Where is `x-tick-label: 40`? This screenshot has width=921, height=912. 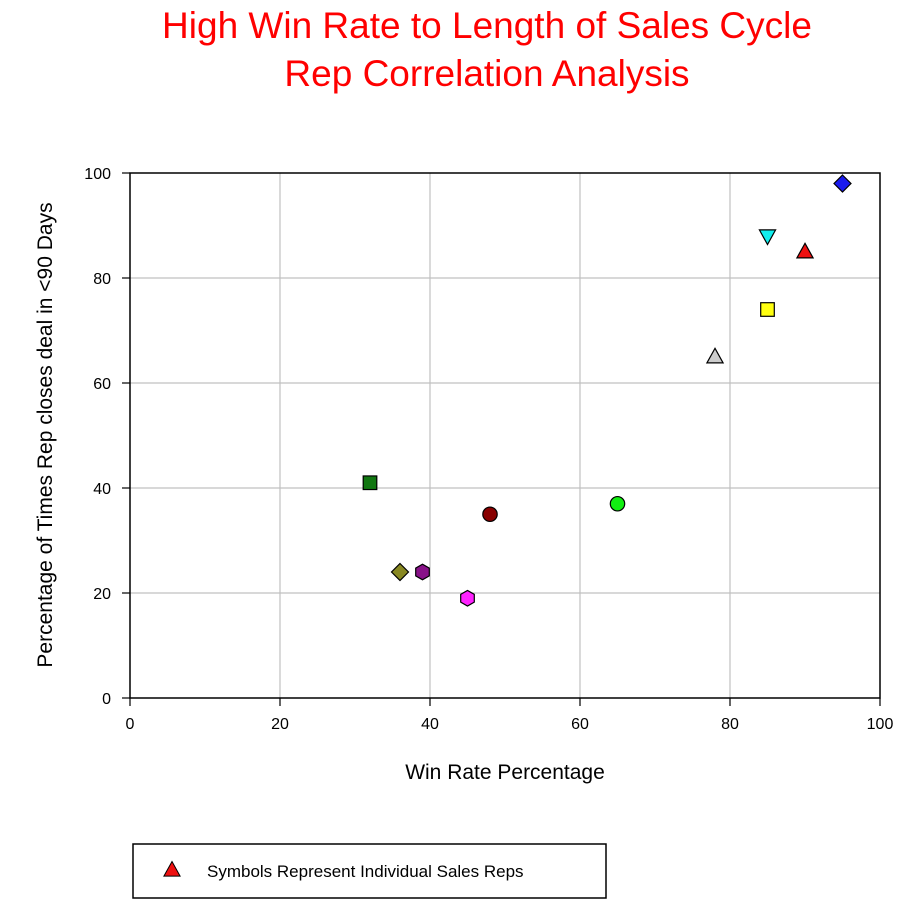
x-tick-label: 40 is located at coordinates (430, 724).